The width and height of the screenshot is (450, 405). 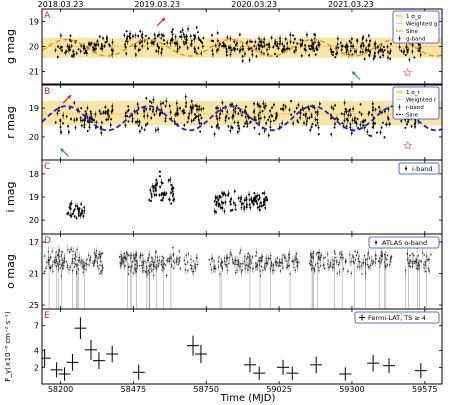 I want to click on y-tick-label: 25, so click(x=34, y=305).